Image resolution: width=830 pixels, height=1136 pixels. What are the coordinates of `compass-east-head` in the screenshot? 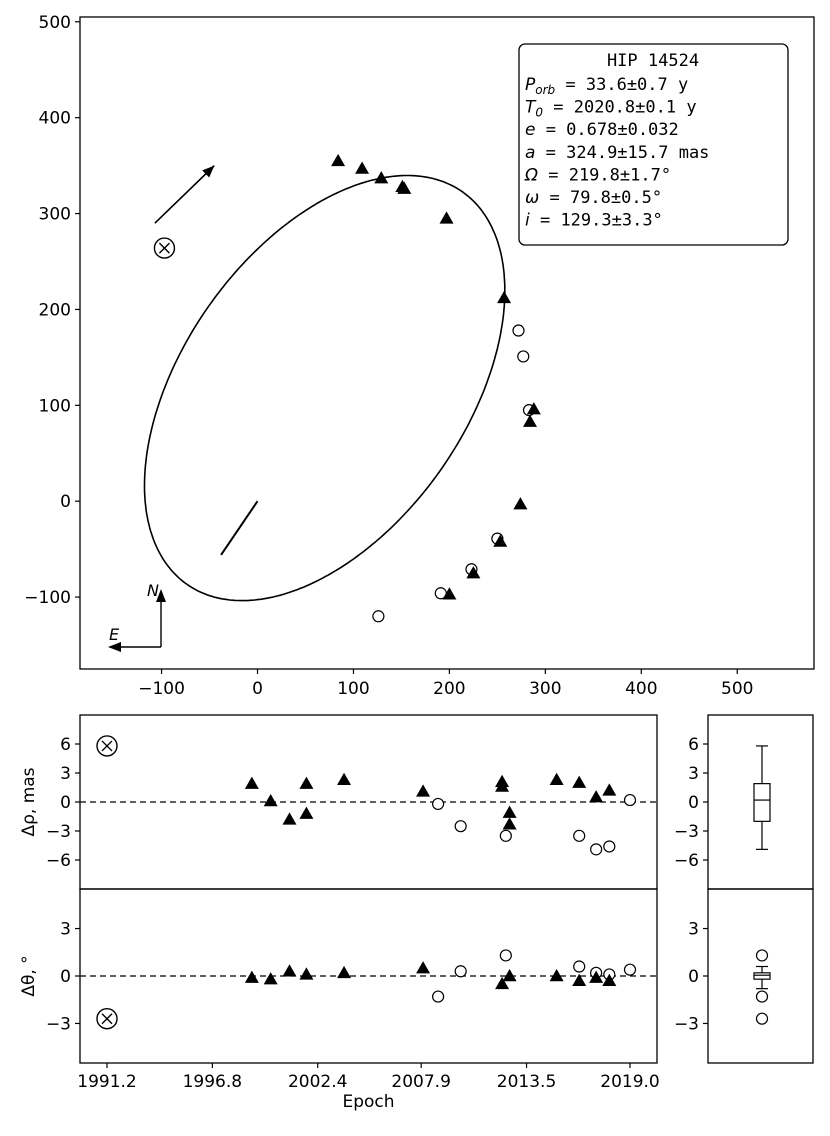 It's located at (114, 647).